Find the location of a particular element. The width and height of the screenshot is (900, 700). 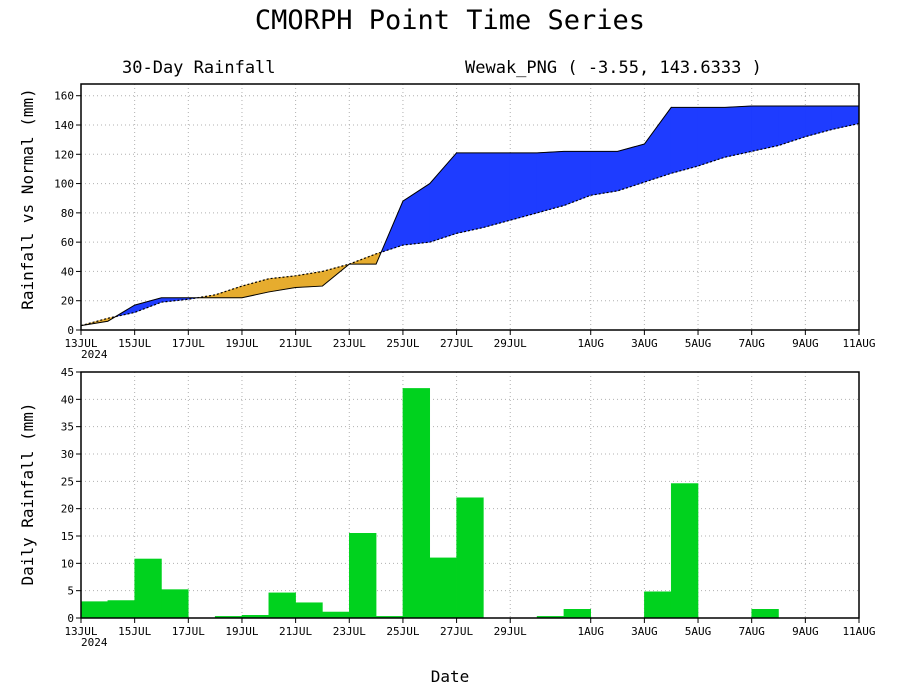

bottom-x-tick-label: 25JUL is located at coordinates (402, 631).